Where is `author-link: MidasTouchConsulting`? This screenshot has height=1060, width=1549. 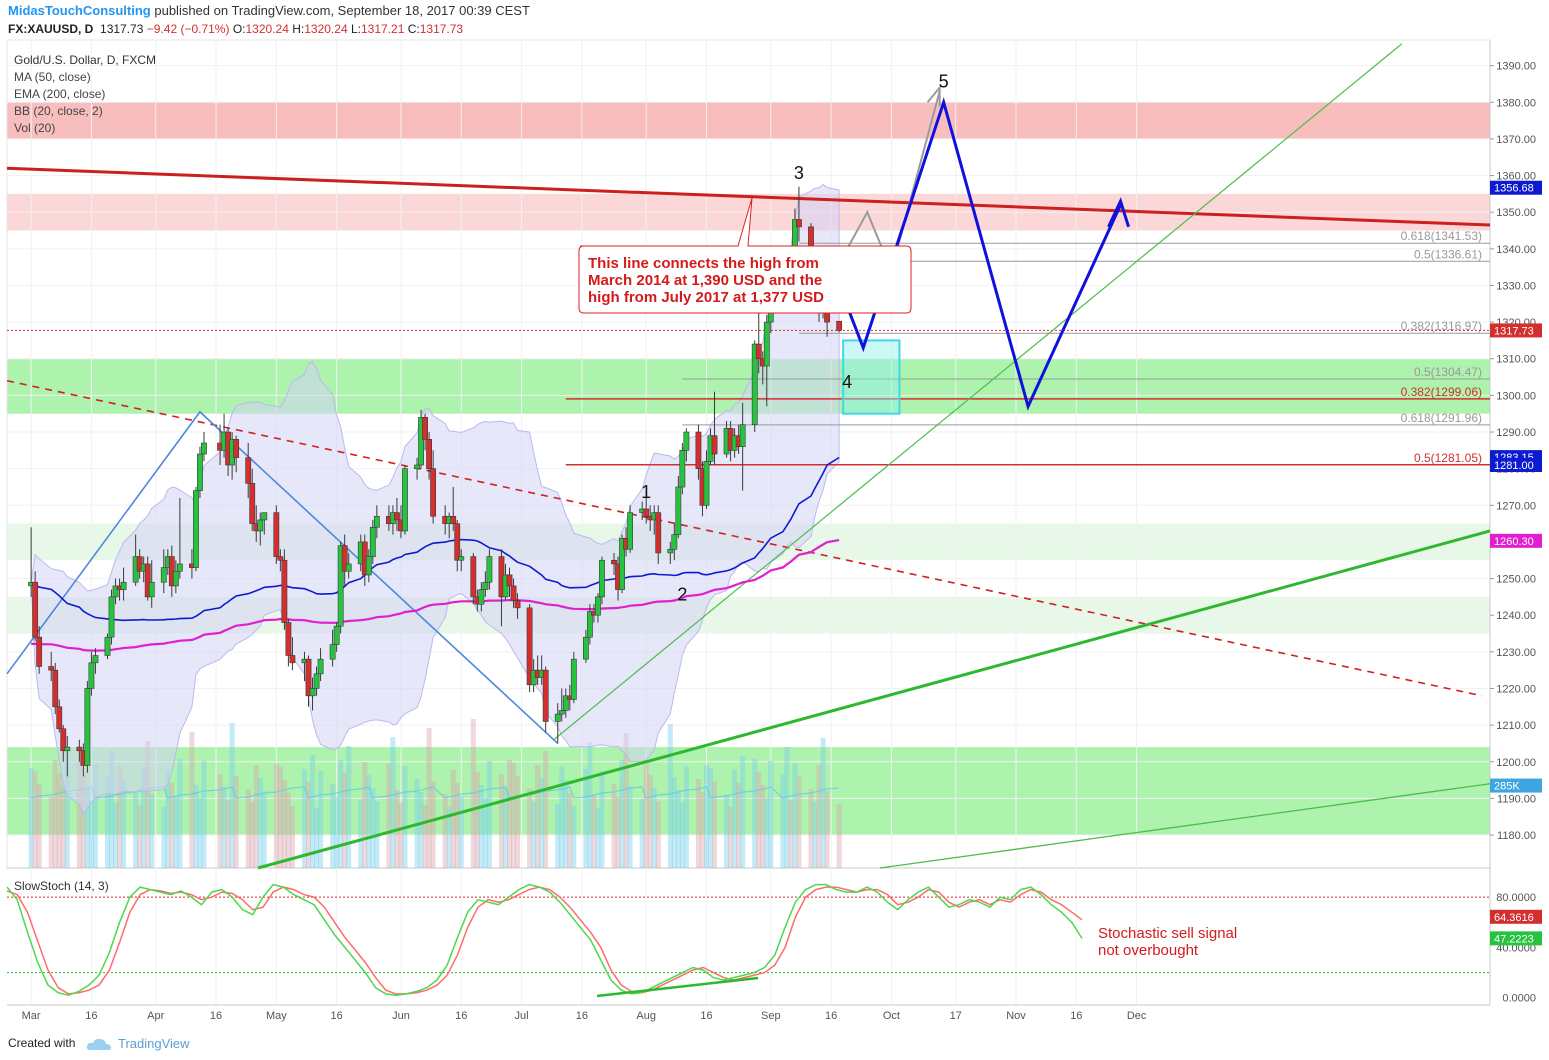 author-link: MidasTouchConsulting is located at coordinates (79, 10).